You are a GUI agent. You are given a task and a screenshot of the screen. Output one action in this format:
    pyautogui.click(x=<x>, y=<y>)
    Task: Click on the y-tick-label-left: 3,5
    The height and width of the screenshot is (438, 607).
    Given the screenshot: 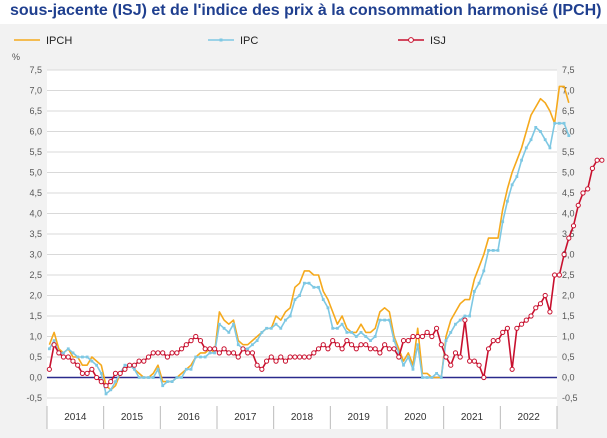 What is the action you would take?
    pyautogui.click(x=35, y=234)
    